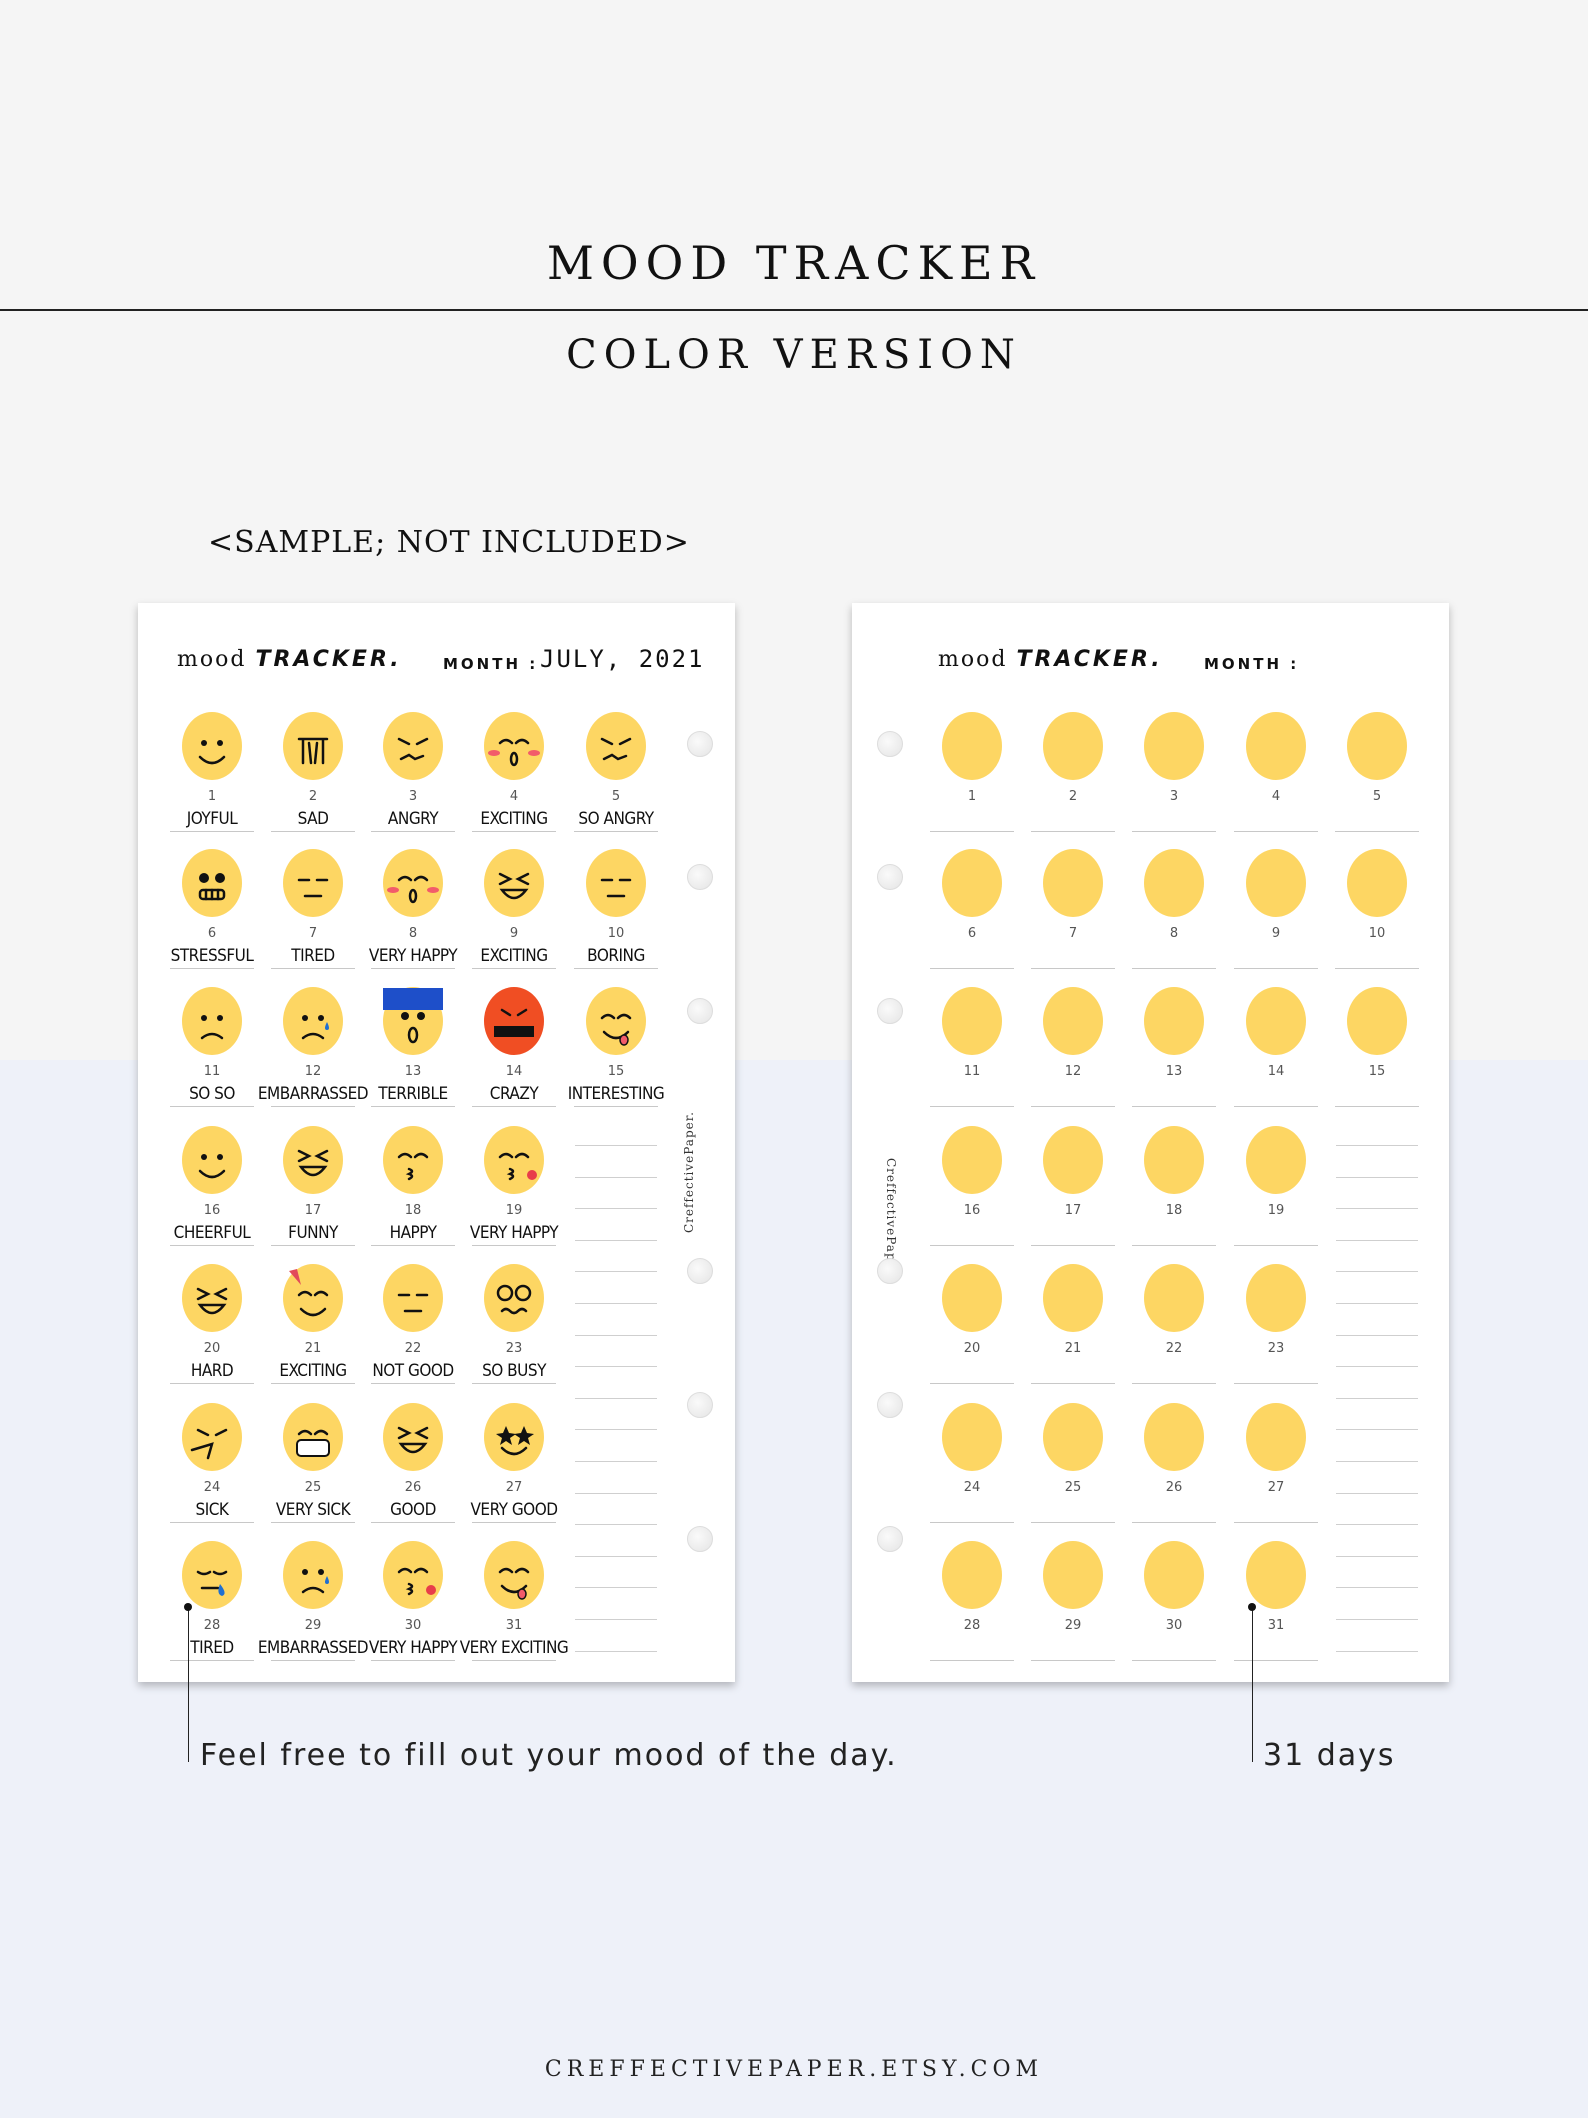 The image size is (1588, 2118). I want to click on day-cell: 23, so click(1276, 1328).